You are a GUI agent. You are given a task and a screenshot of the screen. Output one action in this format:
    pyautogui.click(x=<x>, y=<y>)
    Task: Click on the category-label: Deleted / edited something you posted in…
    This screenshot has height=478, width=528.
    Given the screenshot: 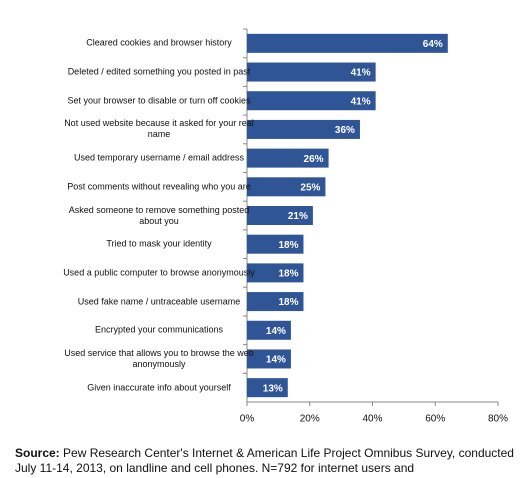 What is the action you would take?
    pyautogui.click(x=159, y=71)
    